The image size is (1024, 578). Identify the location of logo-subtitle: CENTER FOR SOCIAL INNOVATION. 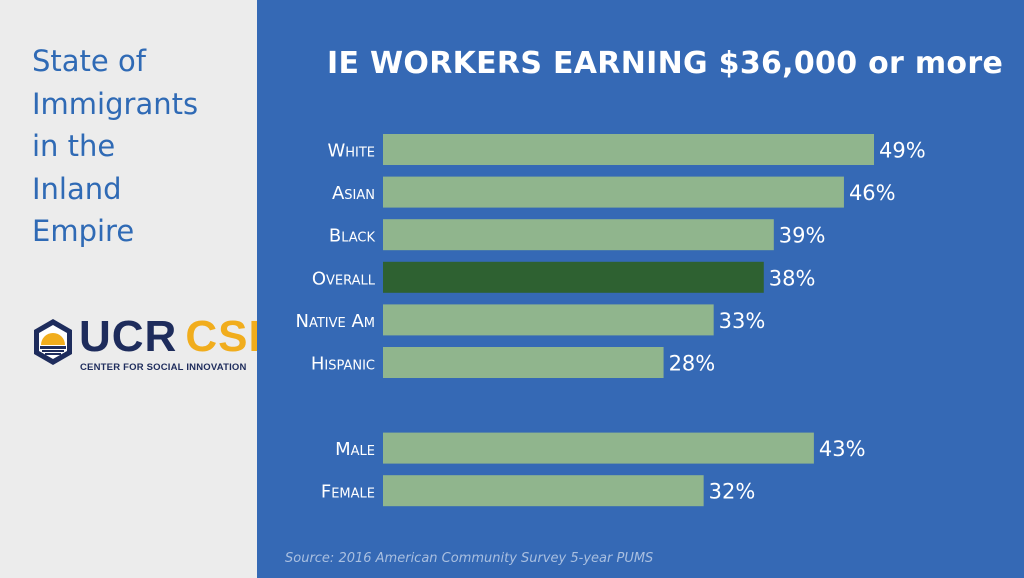
(163, 367).